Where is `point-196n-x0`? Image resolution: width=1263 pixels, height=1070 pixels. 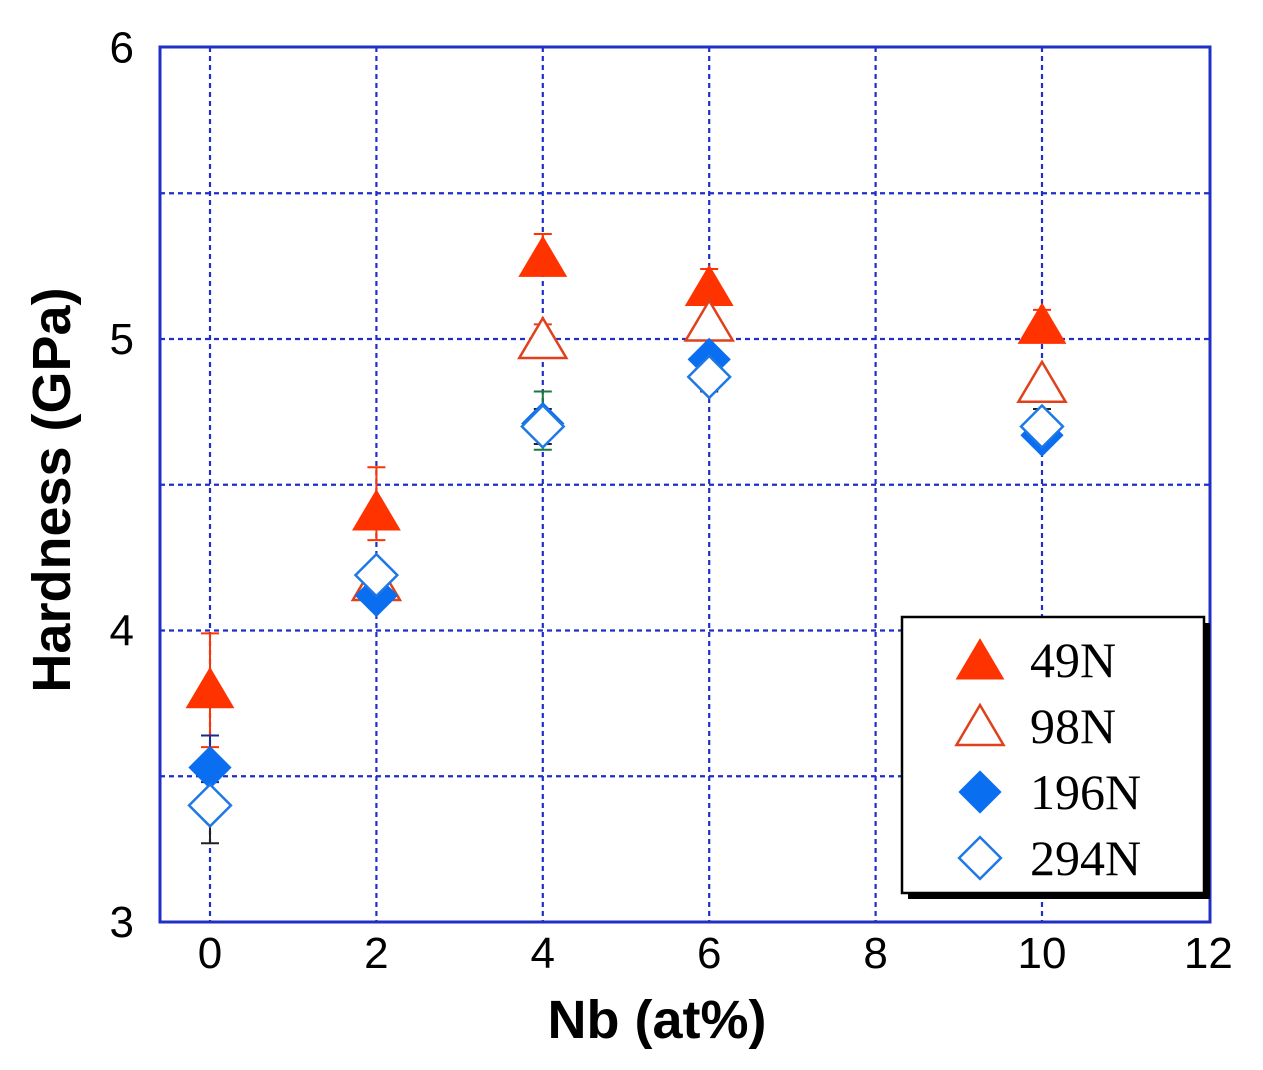
point-196n-x0 is located at coordinates (210, 767).